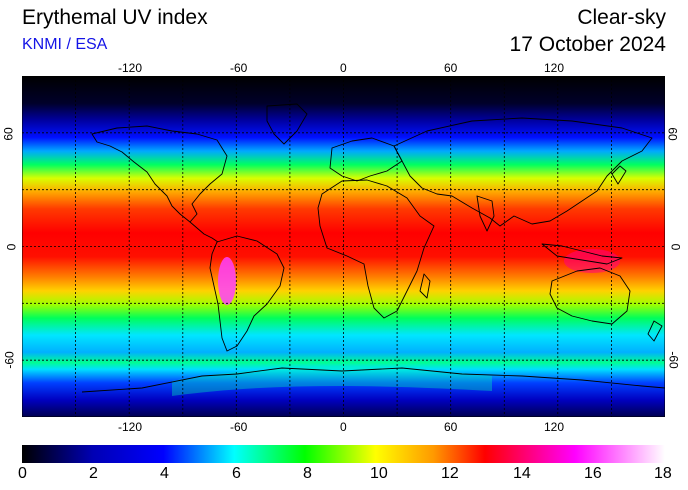 The width and height of the screenshot is (688, 490). I want to click on south-america-coast, so click(247, 293).